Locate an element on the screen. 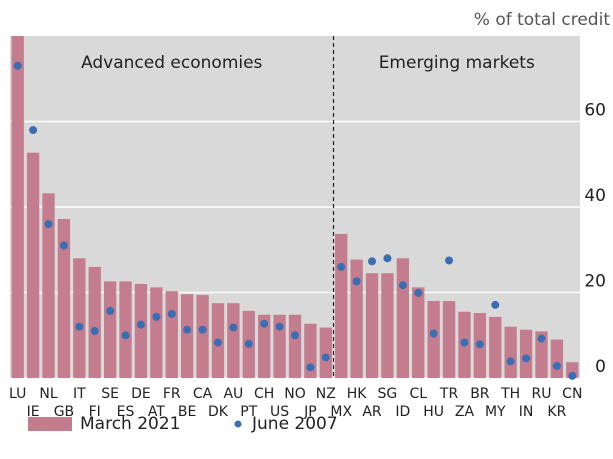 The image size is (613, 459). x-tick-label: AT is located at coordinates (156, 412).